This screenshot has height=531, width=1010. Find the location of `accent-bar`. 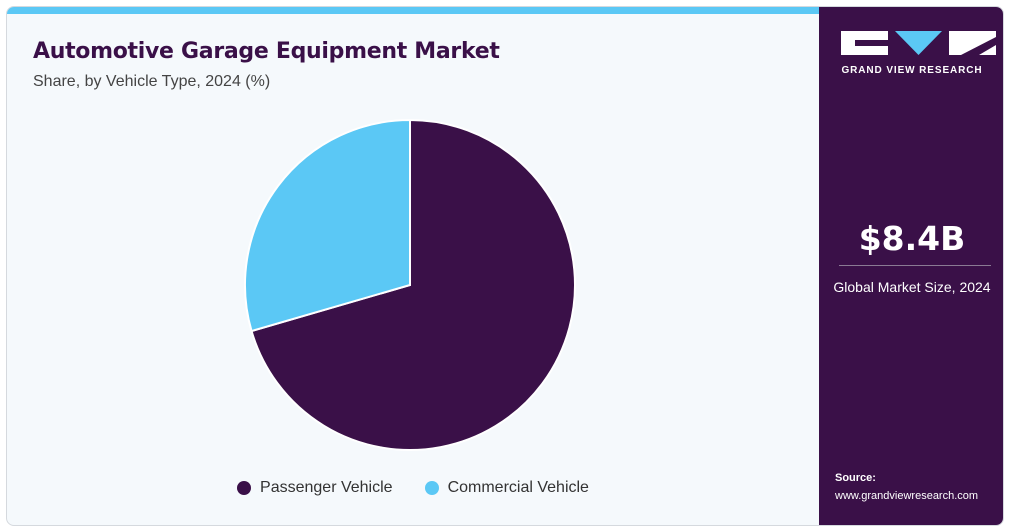

accent-bar is located at coordinates (413, 10).